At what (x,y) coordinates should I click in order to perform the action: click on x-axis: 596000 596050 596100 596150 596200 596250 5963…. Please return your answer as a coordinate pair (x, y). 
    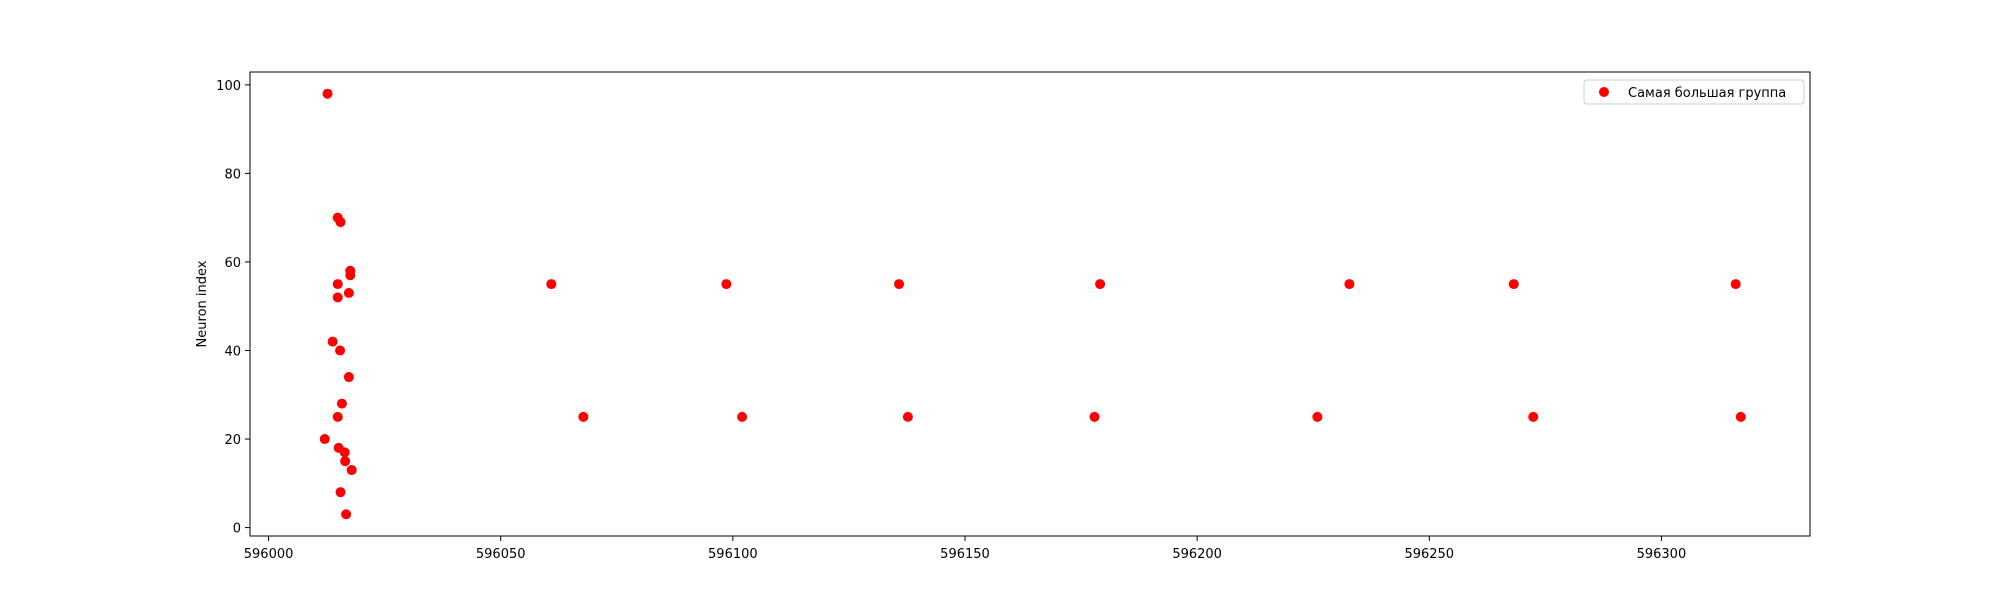
    Looking at the image, I should click on (965, 549).